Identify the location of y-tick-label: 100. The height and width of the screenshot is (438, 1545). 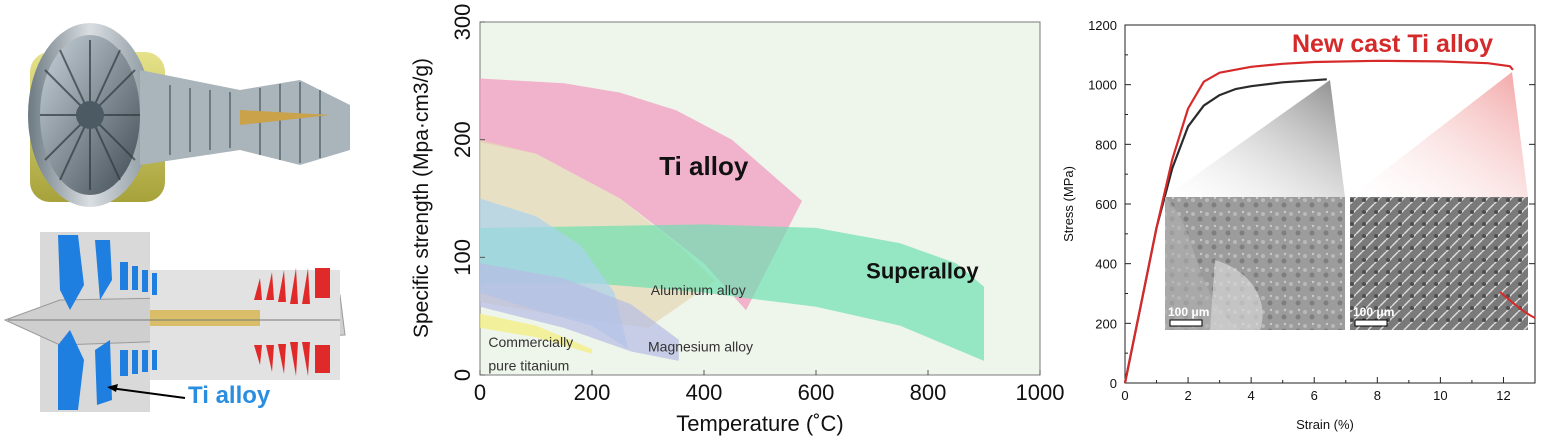
(462, 257).